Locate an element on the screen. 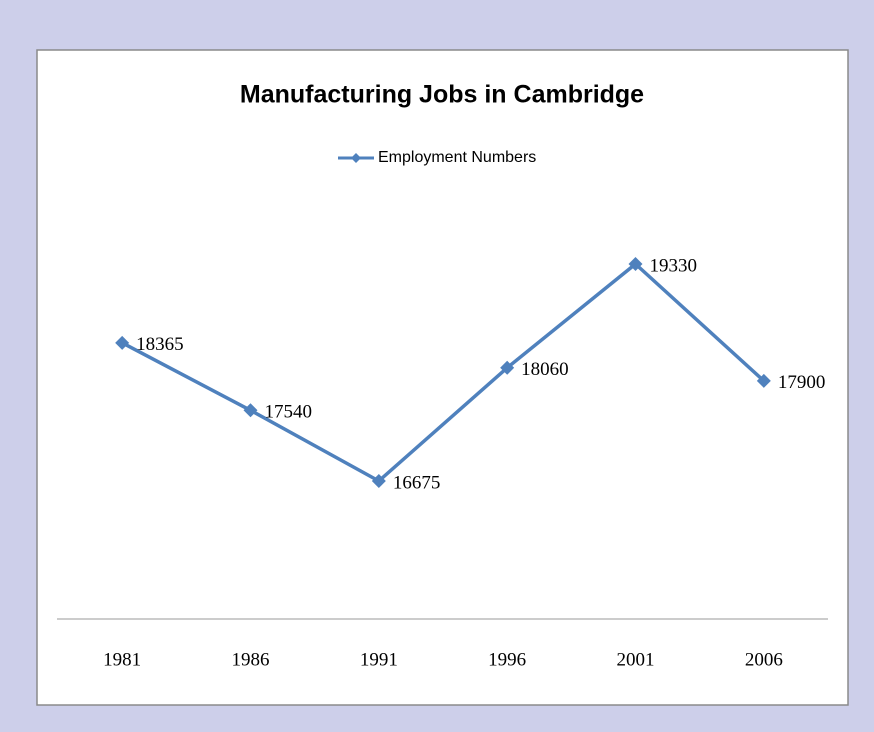  data-label: 17540 is located at coordinates (289, 412).